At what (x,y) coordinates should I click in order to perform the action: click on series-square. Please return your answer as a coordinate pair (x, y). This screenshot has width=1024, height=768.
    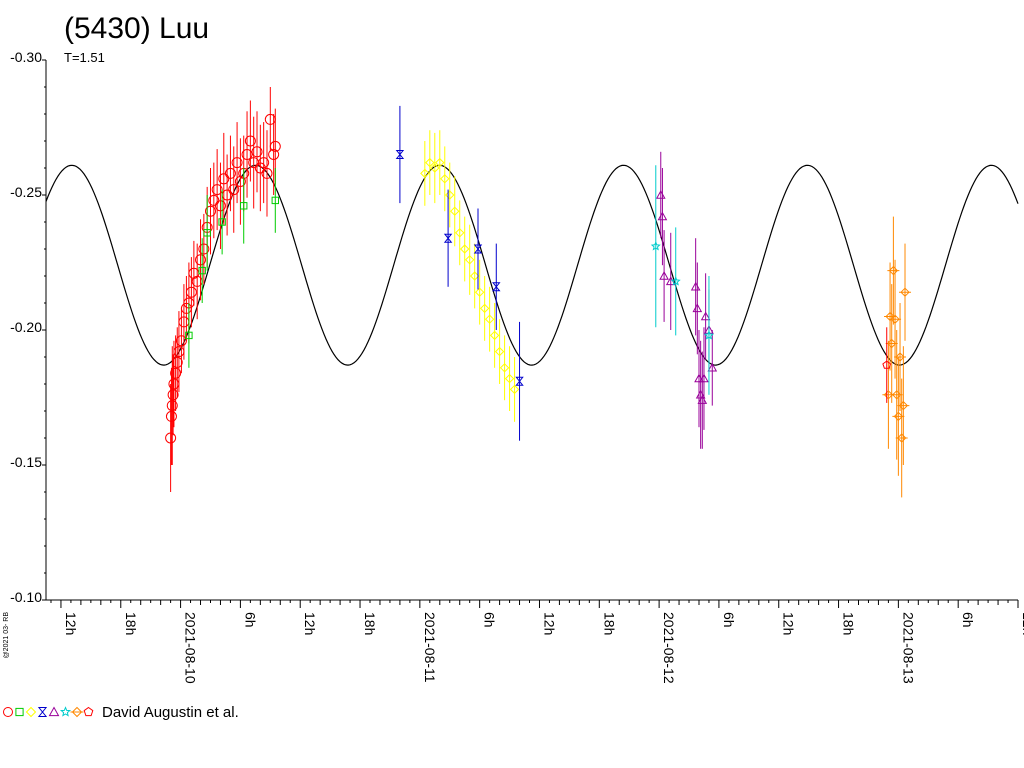
    Looking at the image, I should click on (232, 268).